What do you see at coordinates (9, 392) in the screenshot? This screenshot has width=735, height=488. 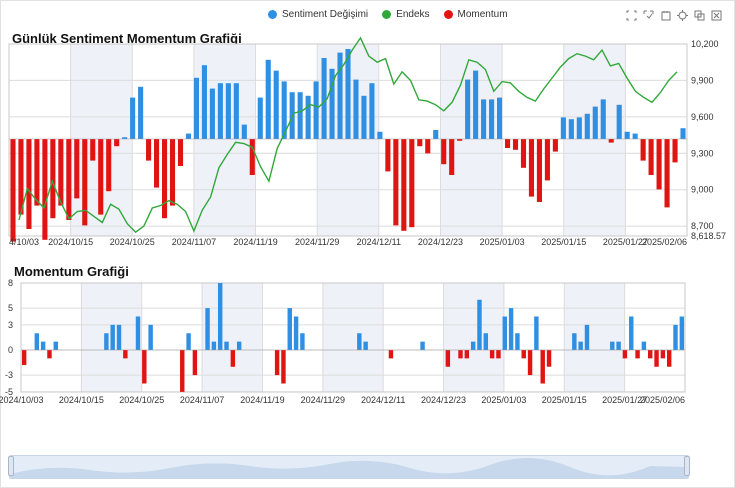 I see `y-axis-tick-label: -5` at bounding box center [9, 392].